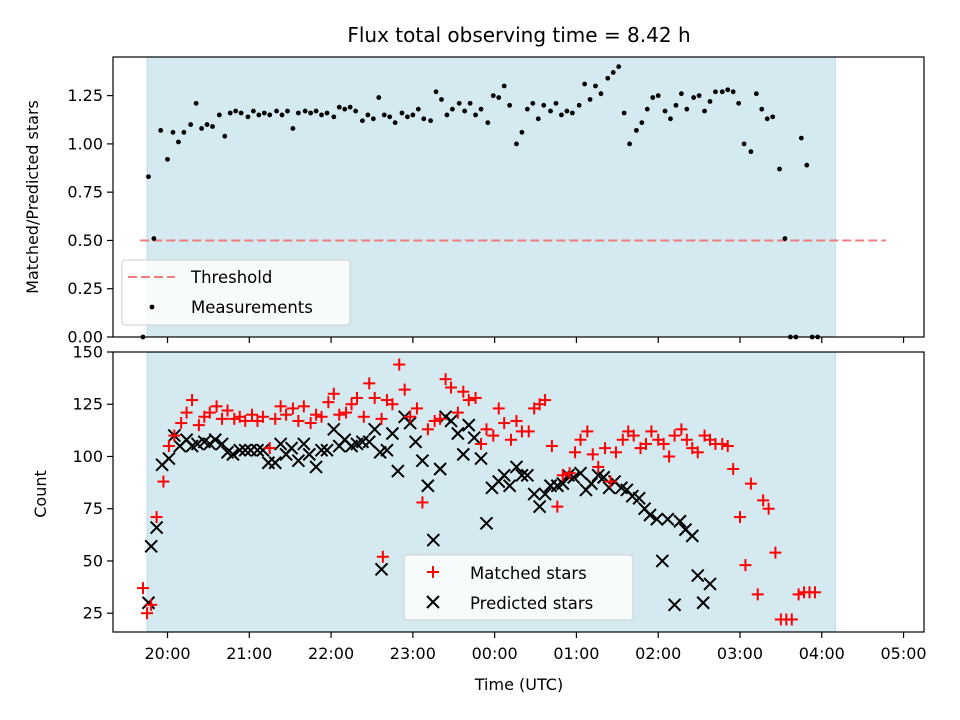 The image size is (960, 720). I want to click on bottom-y-tick-label: 125, so click(87, 404).